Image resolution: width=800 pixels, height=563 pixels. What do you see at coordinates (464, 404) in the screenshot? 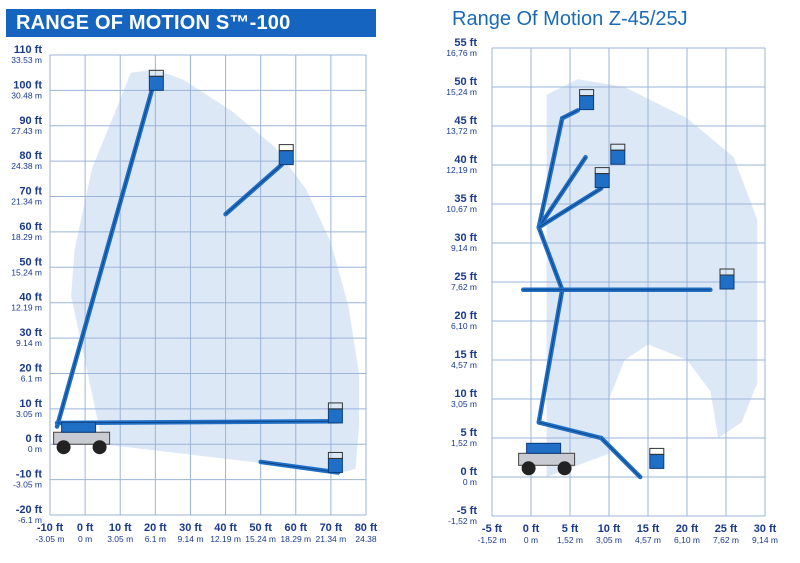
I see `y-tick-label-m: 3,05 m` at bounding box center [464, 404].